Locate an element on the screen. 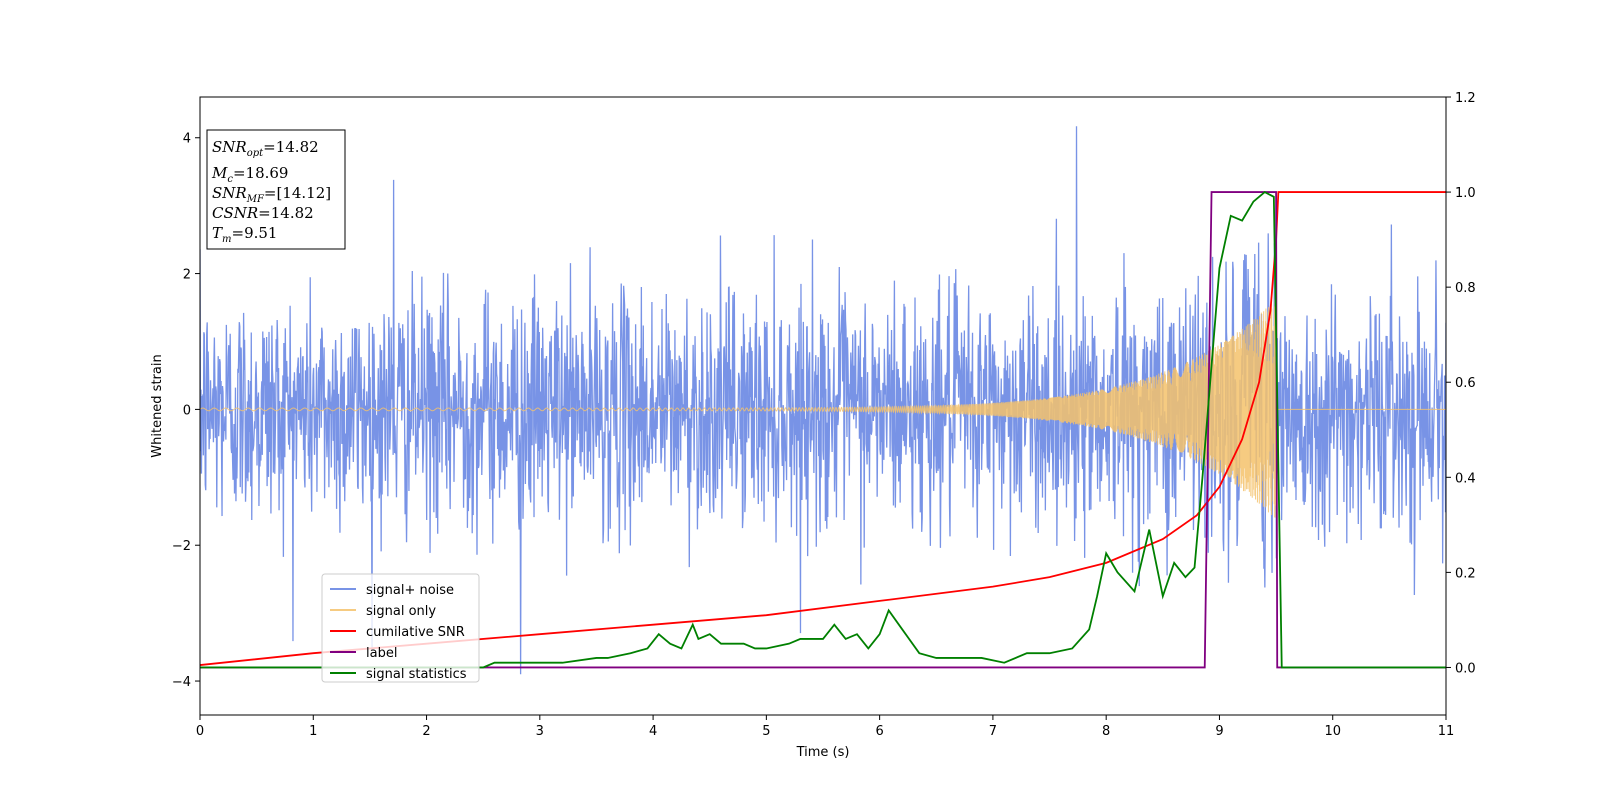  annotation-line: Mc=18.69 is located at coordinates (249, 174).